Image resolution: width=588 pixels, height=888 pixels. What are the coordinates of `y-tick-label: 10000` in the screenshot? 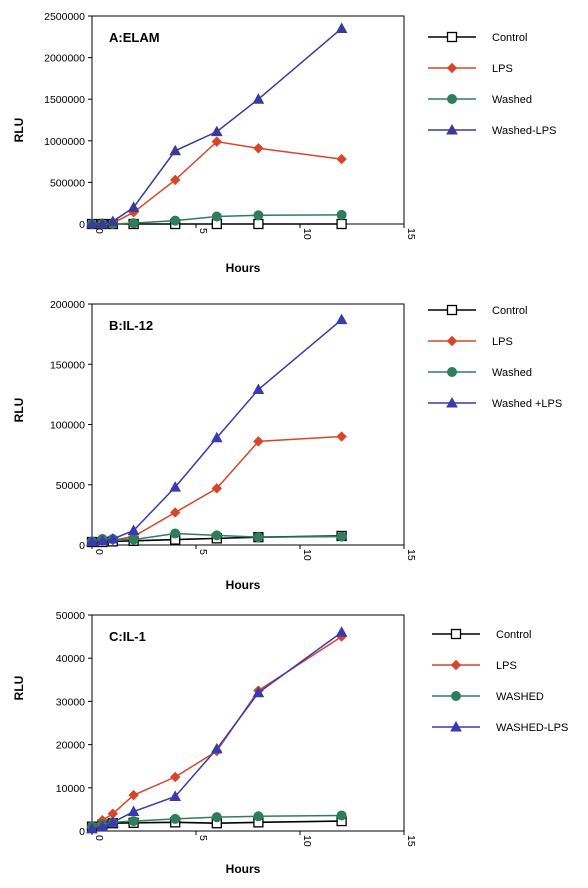 It's located at (70, 789).